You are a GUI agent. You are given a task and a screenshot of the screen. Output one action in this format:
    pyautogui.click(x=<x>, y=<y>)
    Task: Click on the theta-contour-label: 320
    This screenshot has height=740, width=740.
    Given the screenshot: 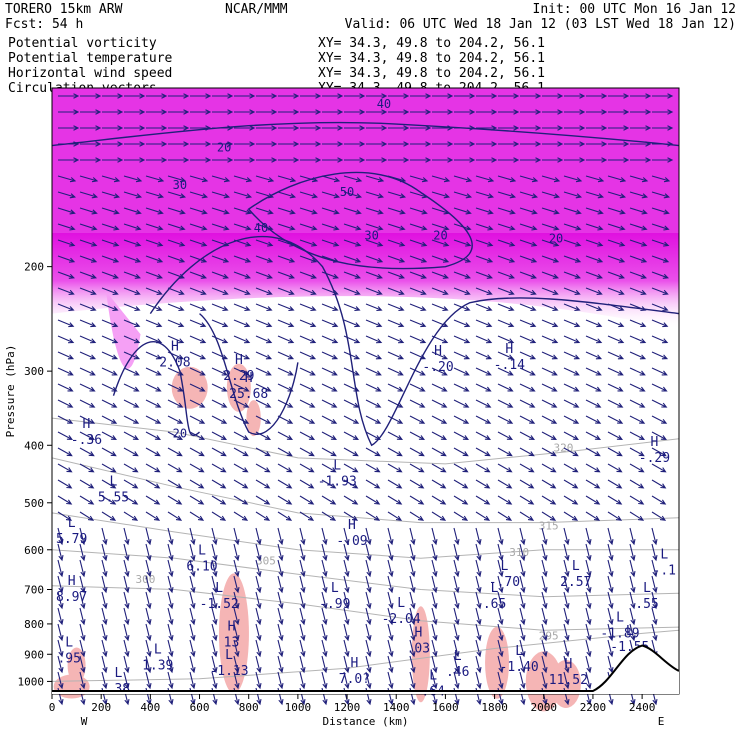 What is the action you would take?
    pyautogui.click(x=563, y=448)
    